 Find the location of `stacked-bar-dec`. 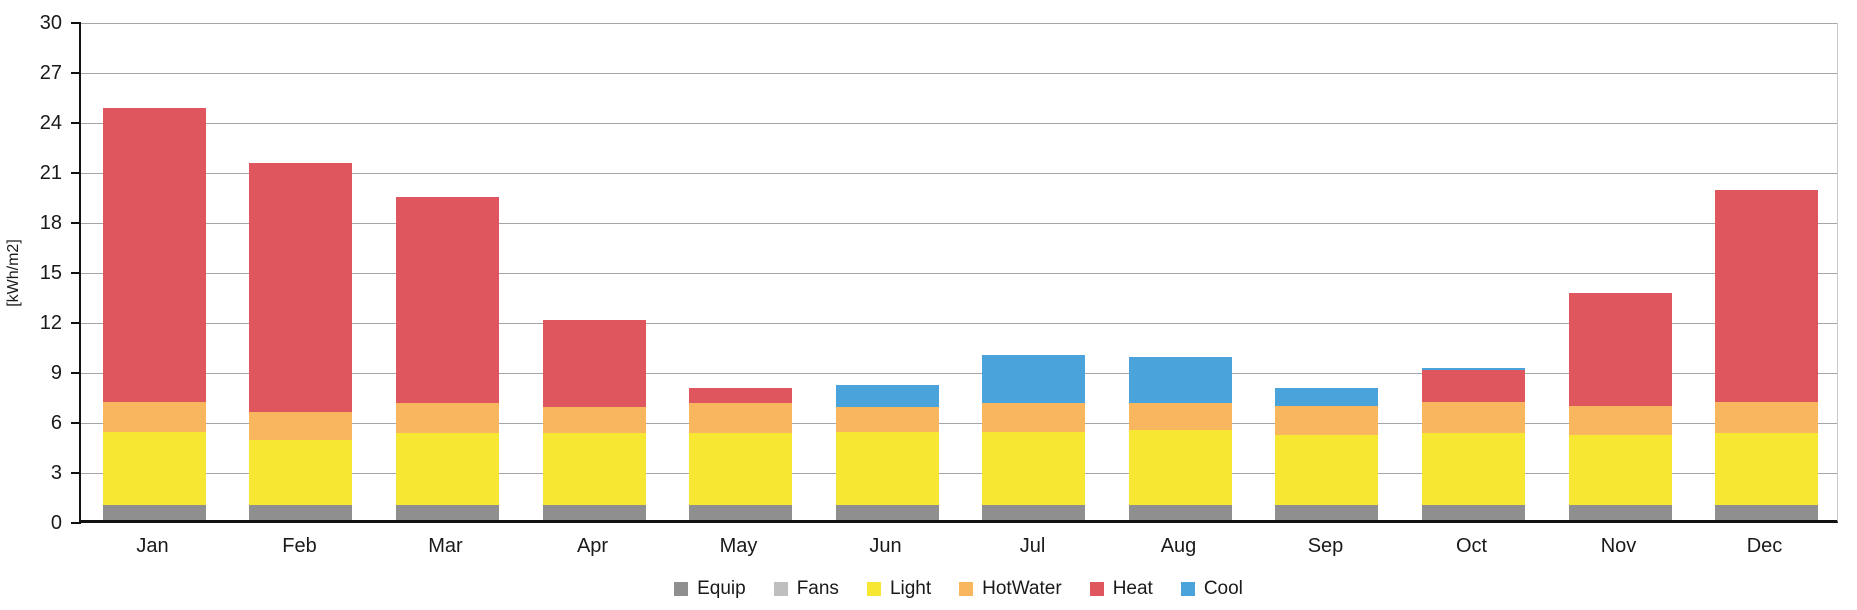

stacked-bar-dec is located at coordinates (1766, 270).